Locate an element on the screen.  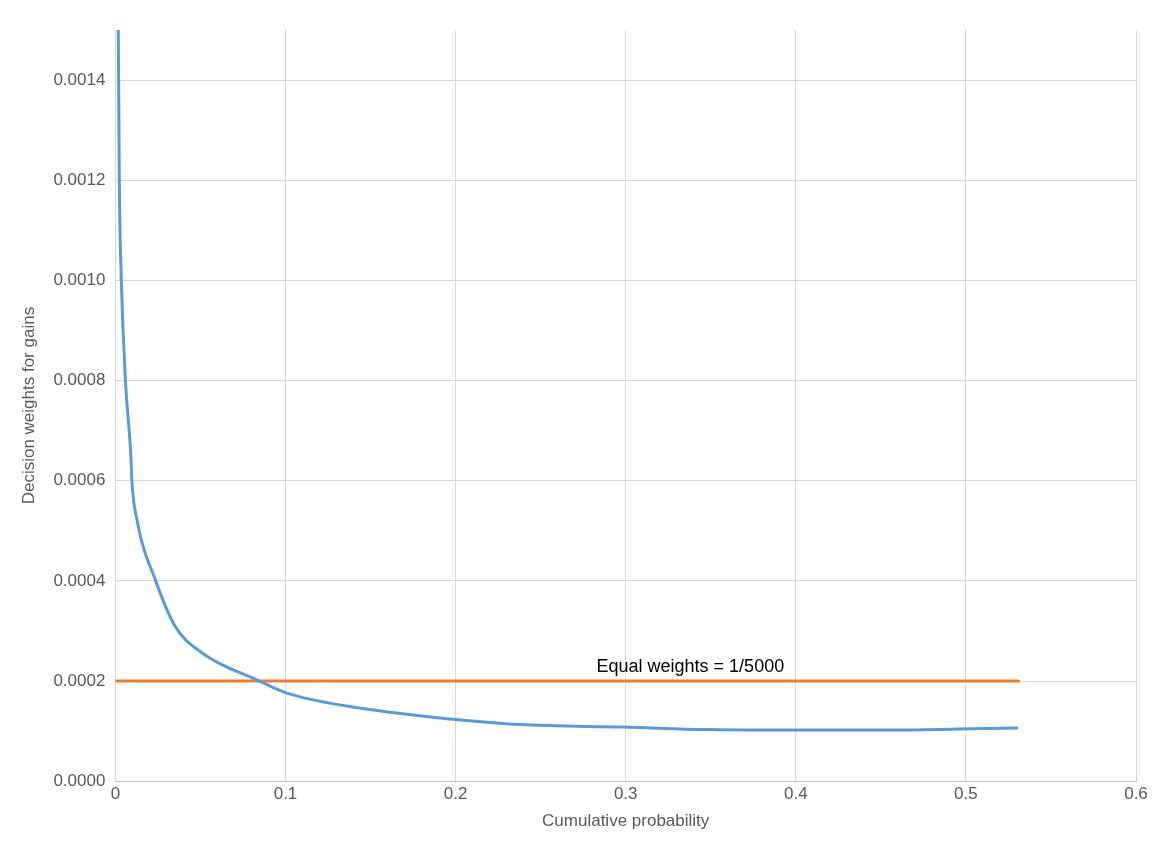
x-tick-label: 0.3 is located at coordinates (625, 794).